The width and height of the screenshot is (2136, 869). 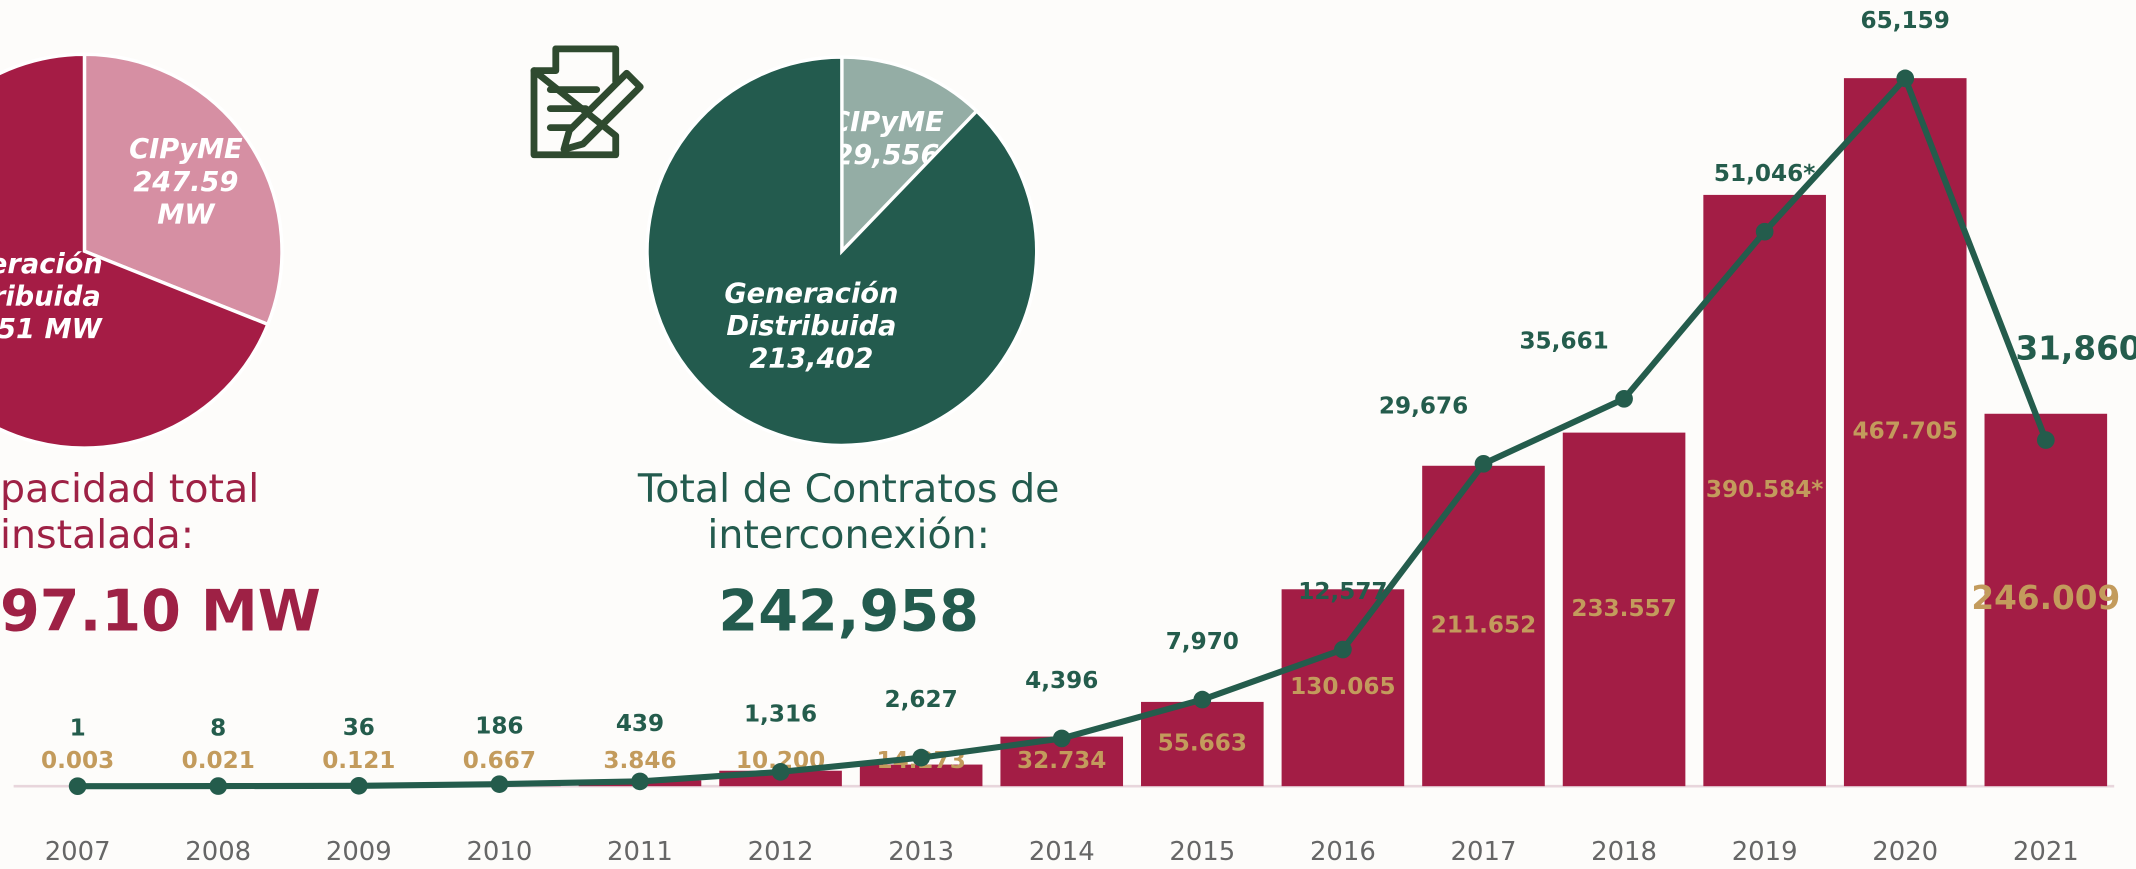 I want to click on bar-value-label: 130.065, so click(x=1342, y=687).